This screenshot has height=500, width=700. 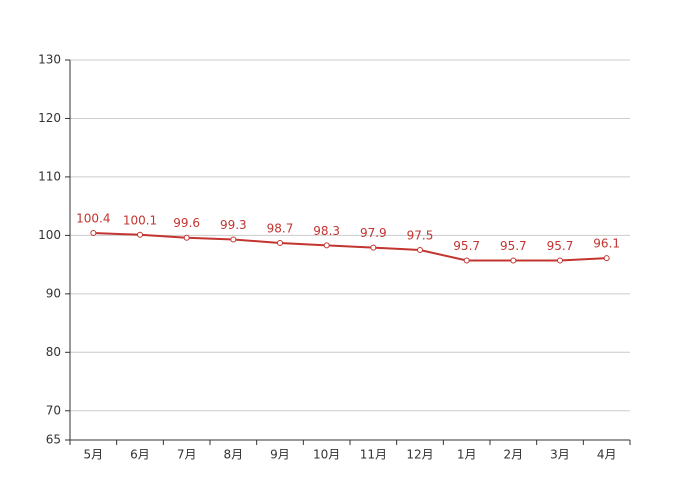 I want to click on x-tick-label: 4月, so click(x=607, y=455).